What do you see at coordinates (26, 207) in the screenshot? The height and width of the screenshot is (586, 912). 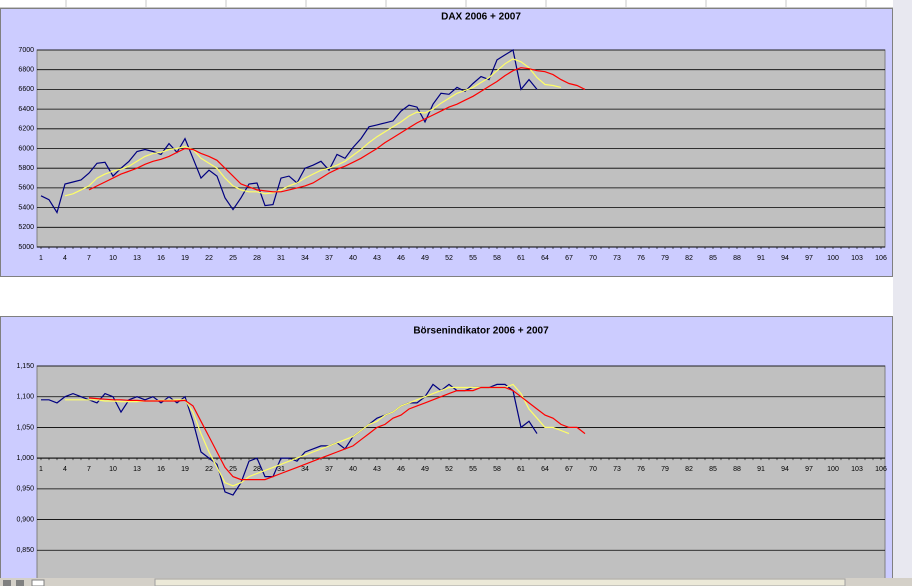 I see `y-tick-label: 5400` at bounding box center [26, 207].